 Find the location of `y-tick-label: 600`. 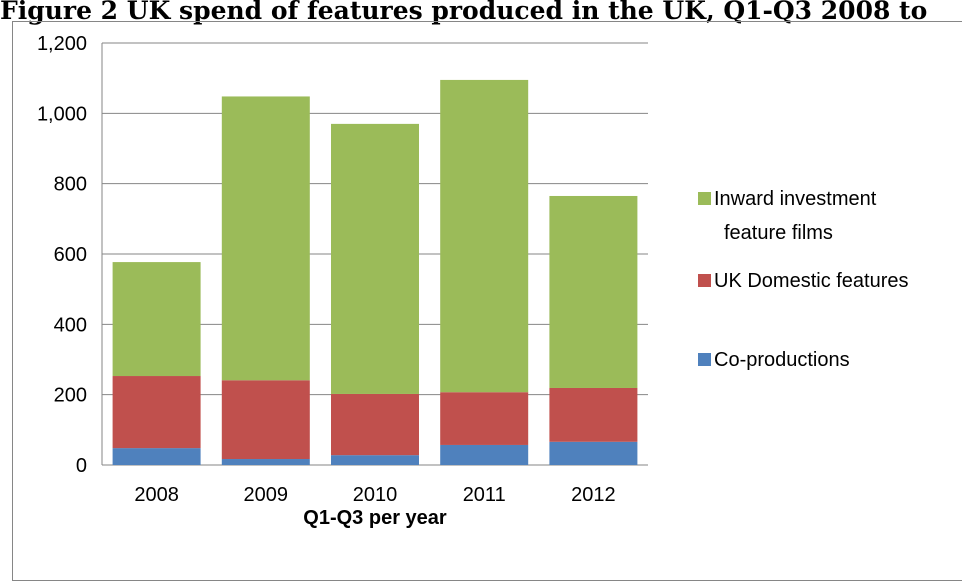

y-tick-label: 600 is located at coordinates (70, 255).